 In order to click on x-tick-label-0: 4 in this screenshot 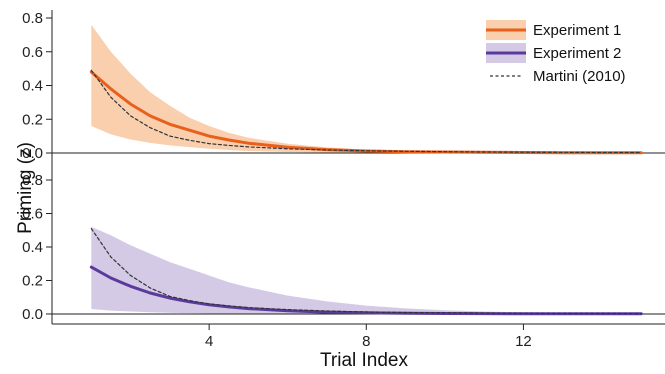, I will do `click(209, 341)`.